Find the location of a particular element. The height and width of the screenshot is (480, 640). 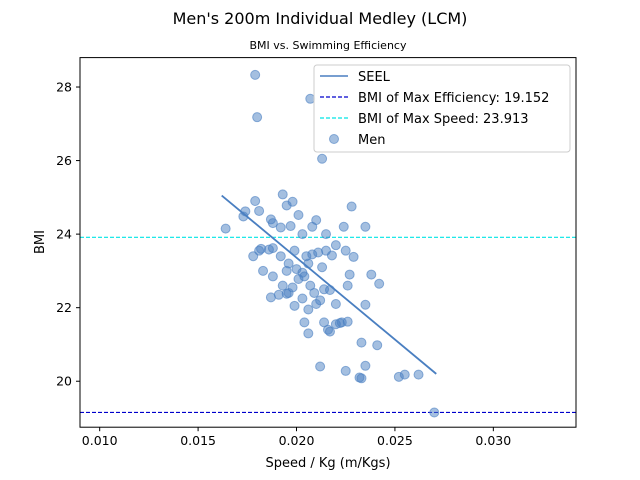

y-axis-label: BMI is located at coordinates (40, 242).